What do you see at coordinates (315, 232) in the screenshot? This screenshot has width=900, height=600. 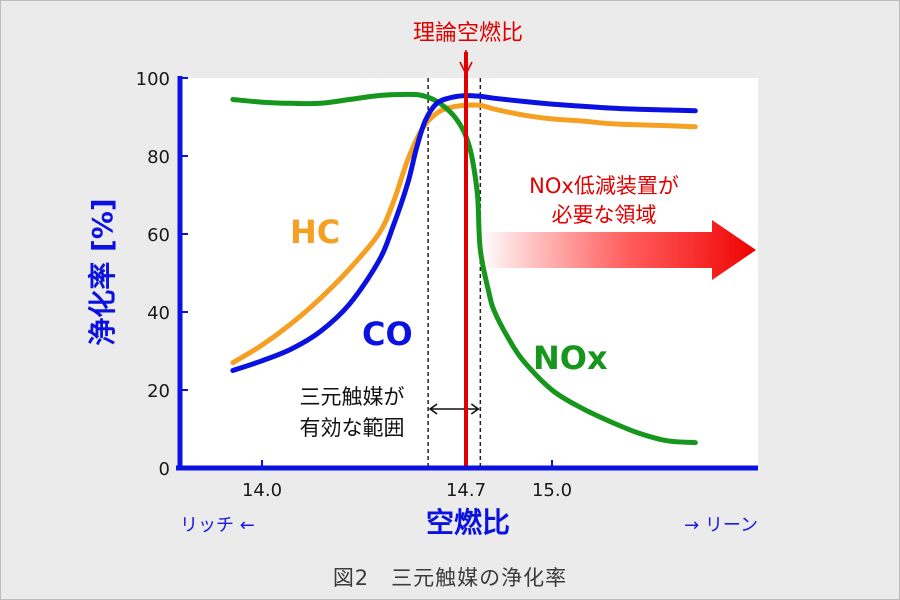 I see `series-label-hc: HC` at bounding box center [315, 232].